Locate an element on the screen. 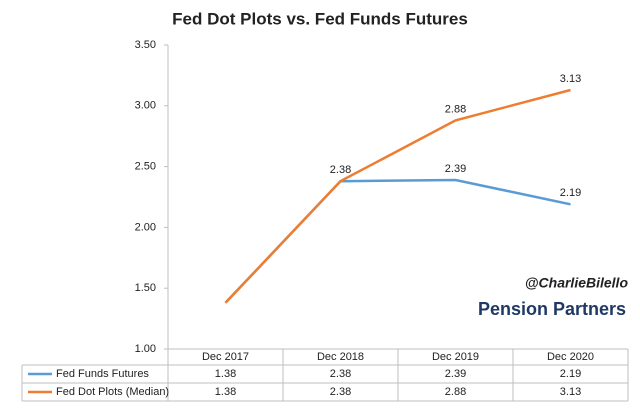 The width and height of the screenshot is (640, 408). y-tick-label: 3.50 is located at coordinates (145, 45).